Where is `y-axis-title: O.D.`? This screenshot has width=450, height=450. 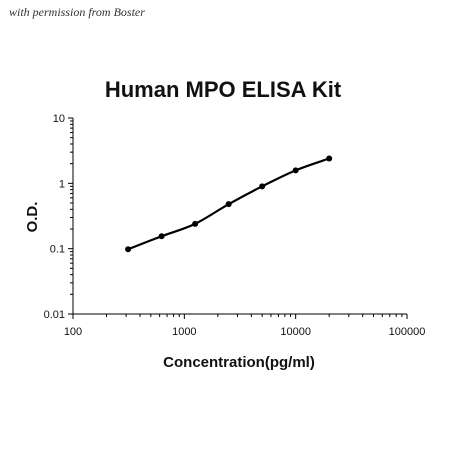
y-axis-title: O.D. is located at coordinates (32, 217).